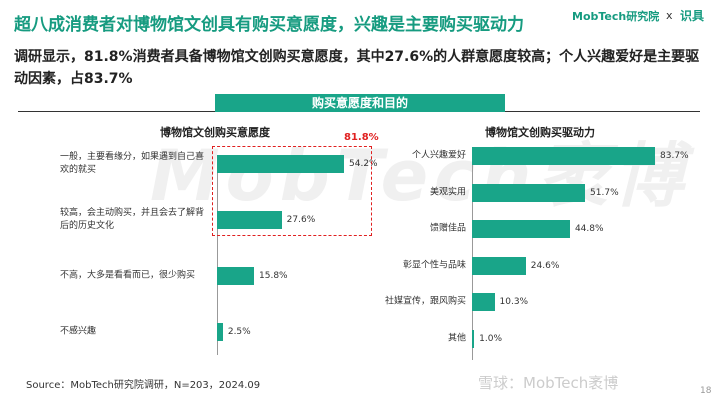 This screenshot has height=405, width=720. I want to click on value-label: 27.6%, so click(301, 220).